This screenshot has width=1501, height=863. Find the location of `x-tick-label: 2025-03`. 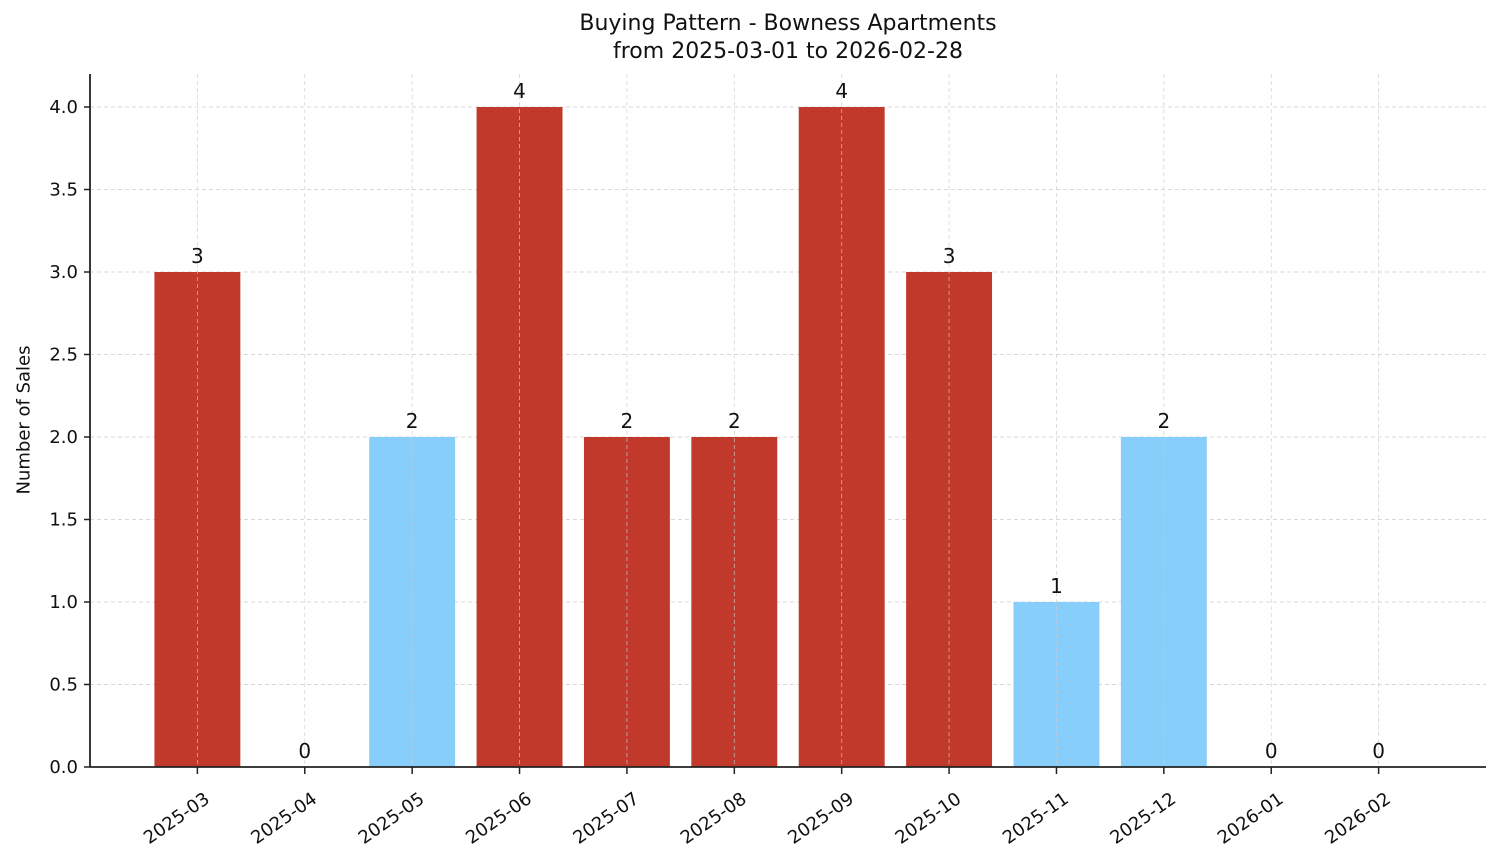

x-tick-label: 2025-03 is located at coordinates (177, 818).